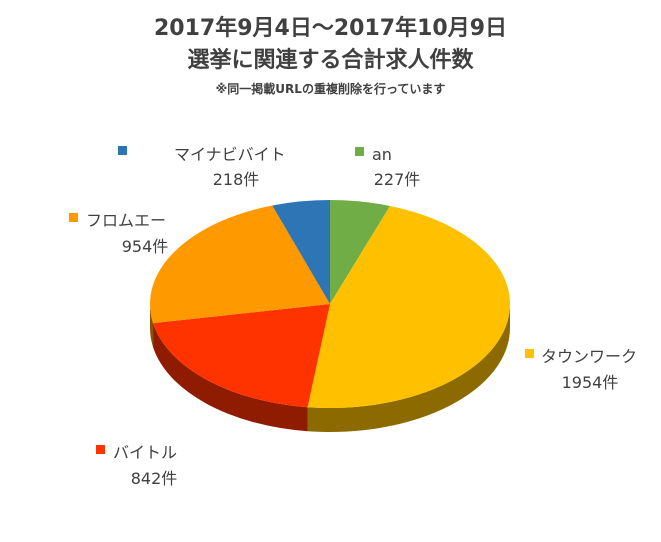  What do you see at coordinates (330, 60) in the screenshot?
I see `chart-subtitle: 選挙に関連する合計求人件数` at bounding box center [330, 60].